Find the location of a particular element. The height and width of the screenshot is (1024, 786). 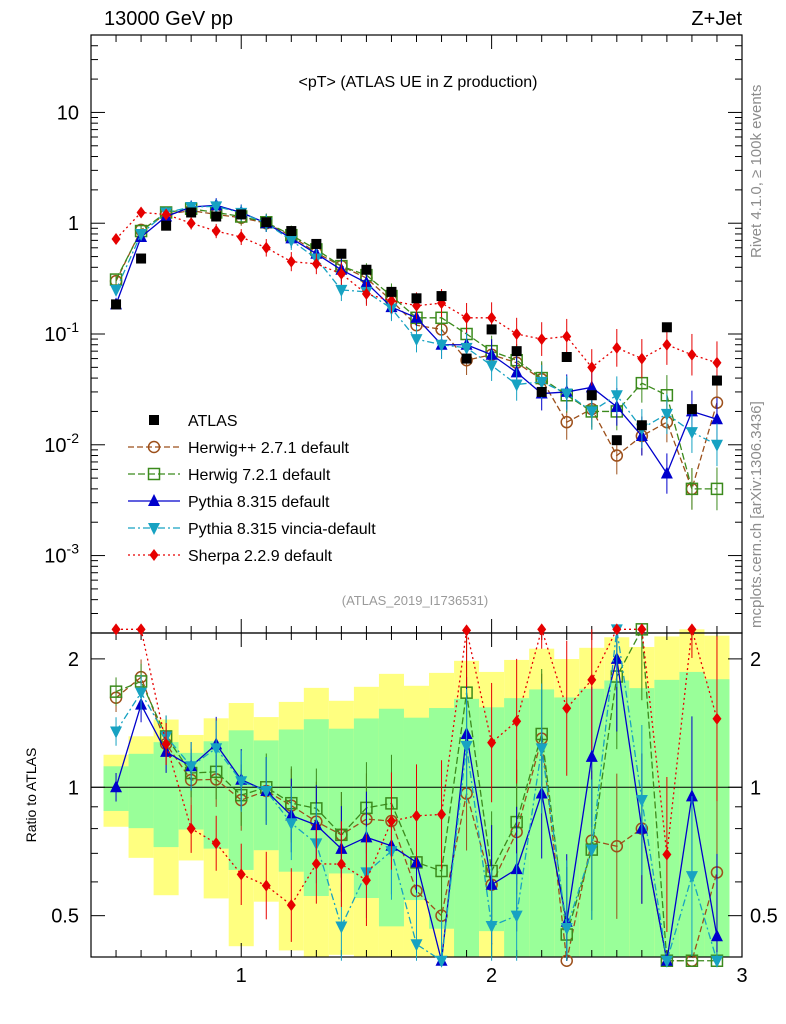

legend-entry: Pythia 8.315 vincia-default is located at coordinates (252, 529).